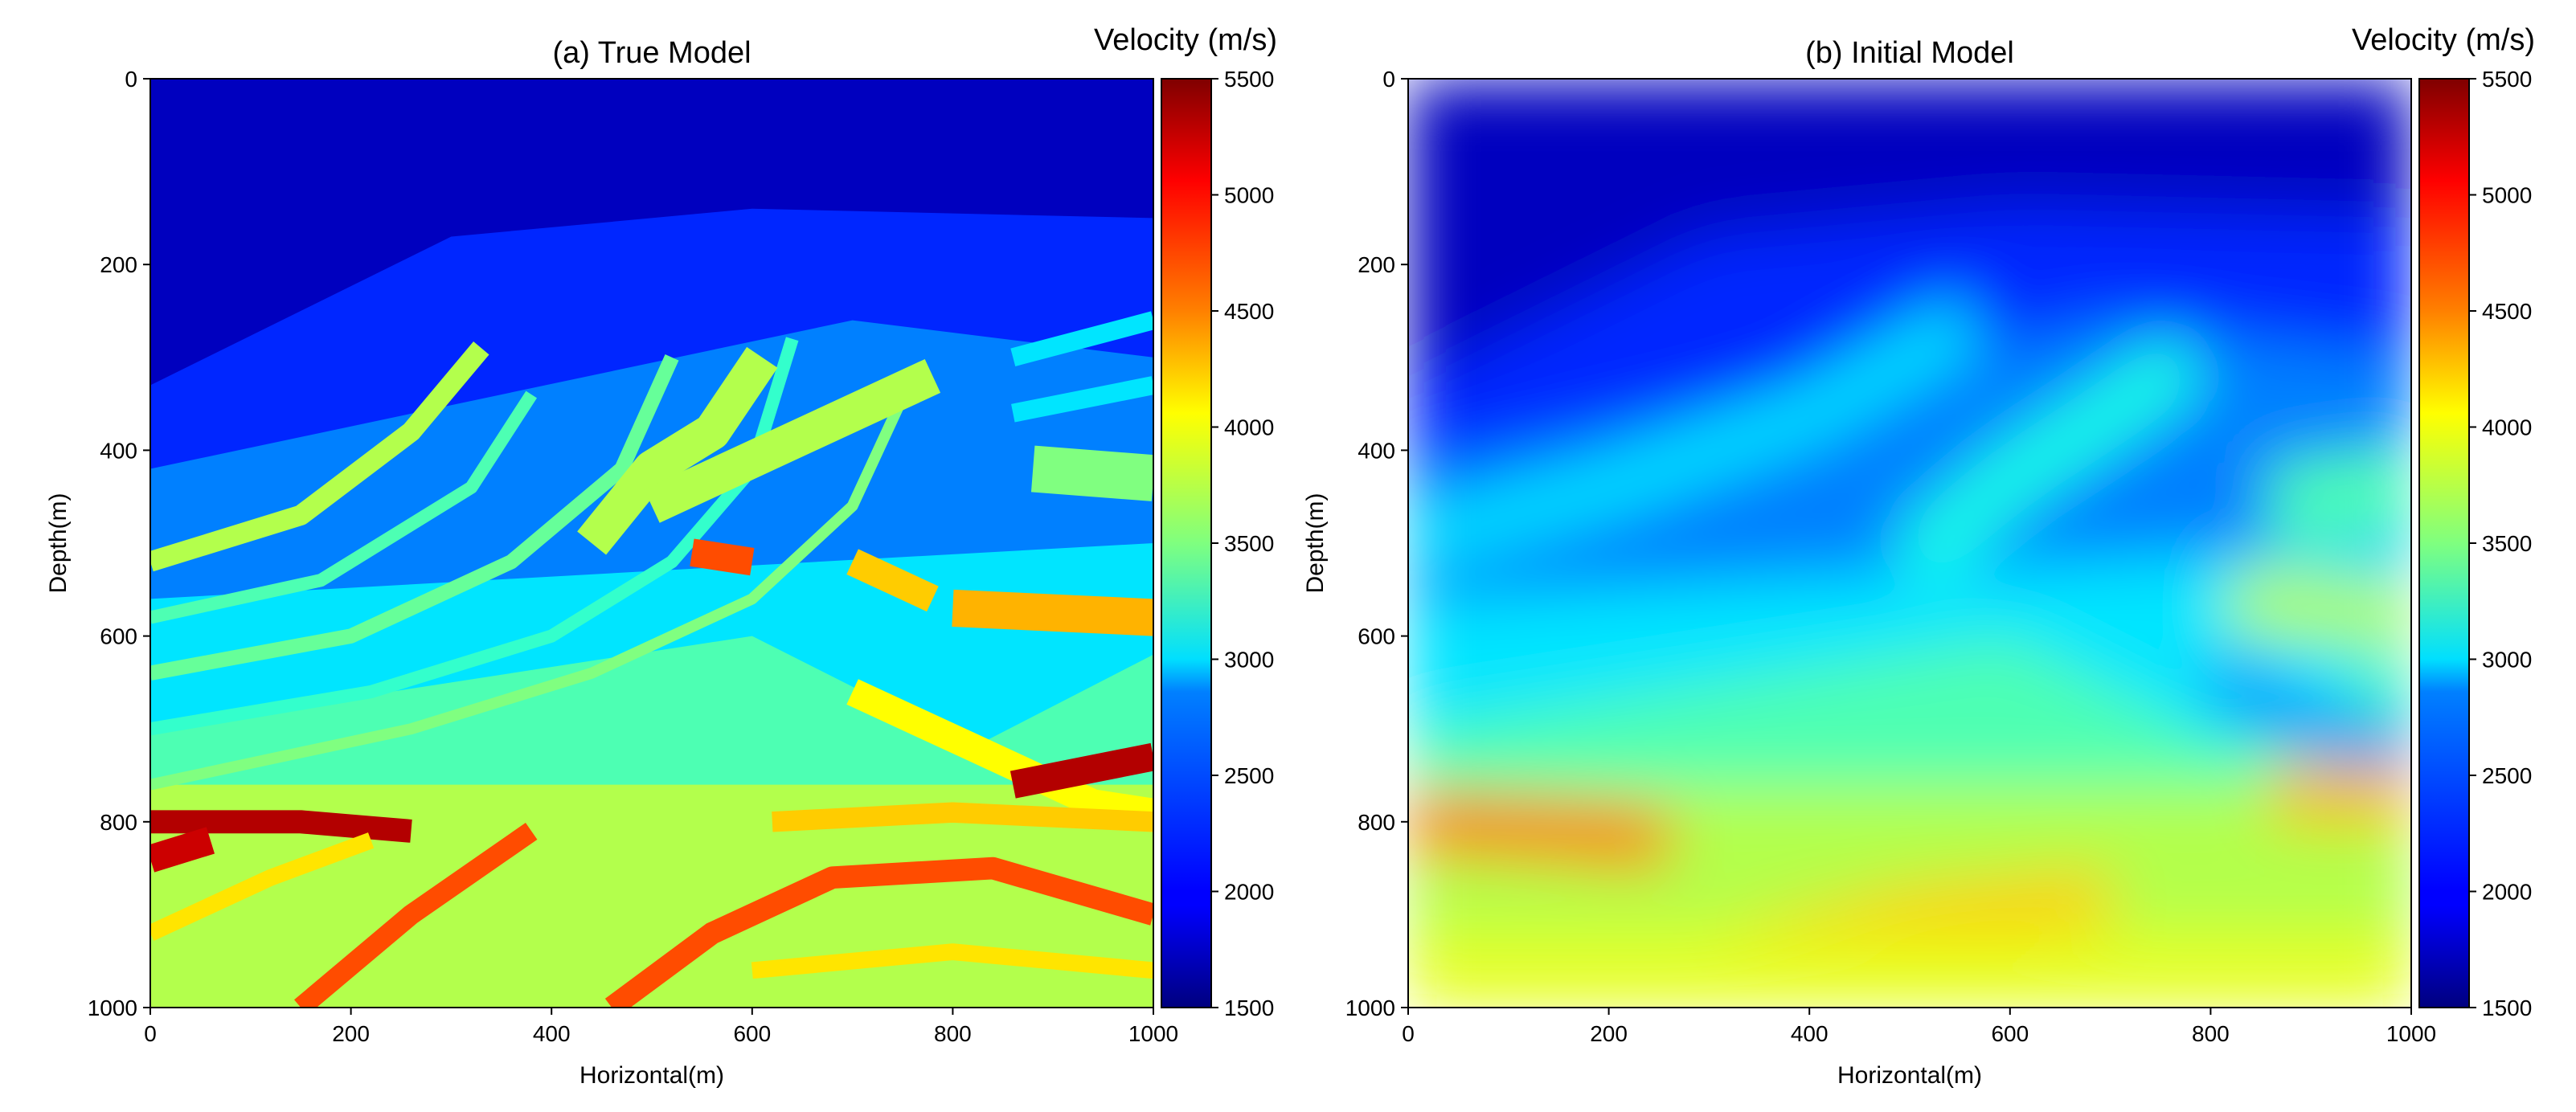 The image size is (2576, 1112). Describe the element at coordinates (1909, 53) in the screenshot. I see `panel-title: (b) Initial Model` at that location.